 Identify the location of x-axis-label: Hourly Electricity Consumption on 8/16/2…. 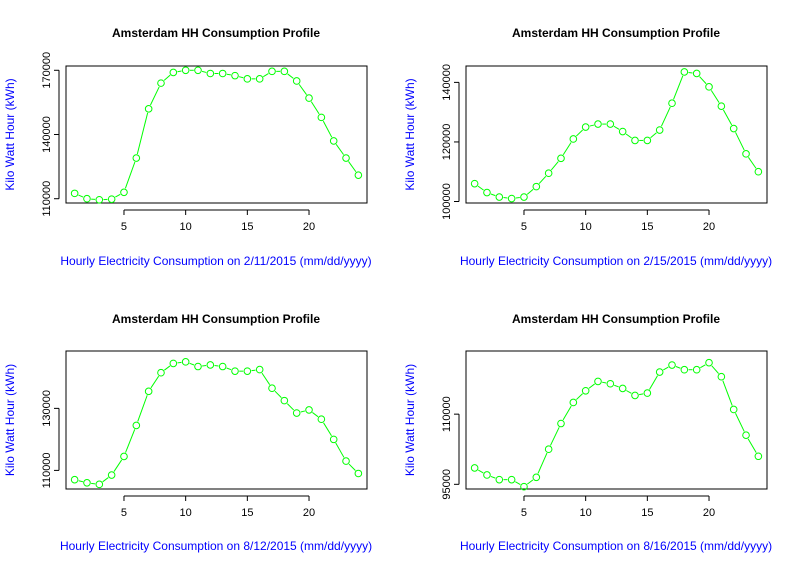
(616, 546).